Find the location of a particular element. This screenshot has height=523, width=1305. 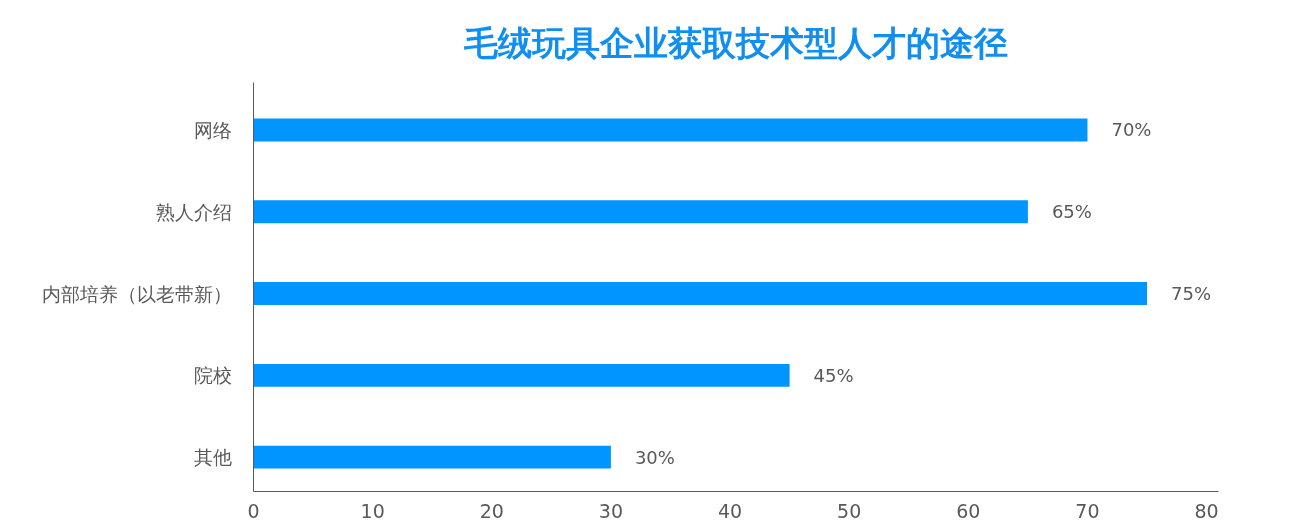

data-label: 30% is located at coordinates (654, 457).